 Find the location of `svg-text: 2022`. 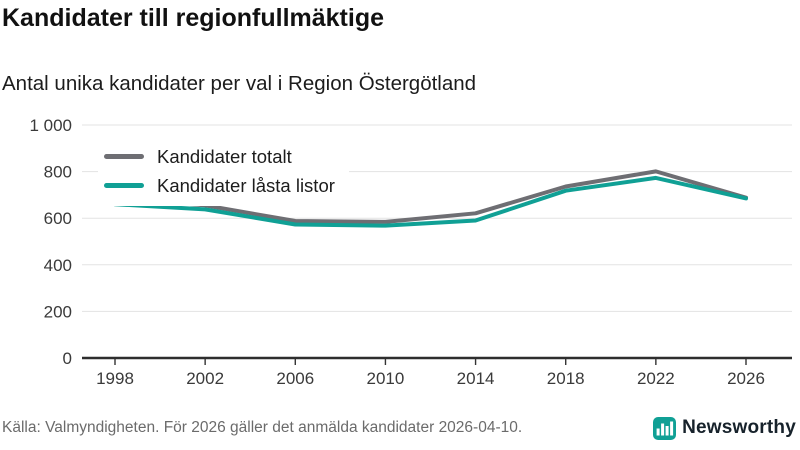

svg-text: 2022 is located at coordinates (656, 378).